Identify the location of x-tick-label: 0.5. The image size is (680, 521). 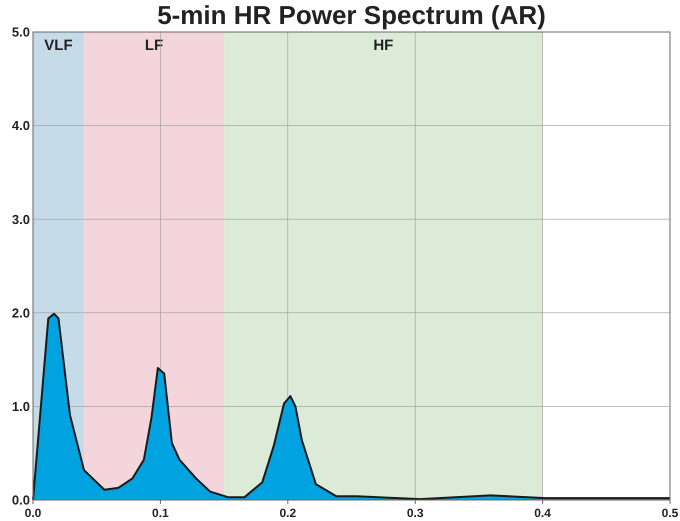
(670, 513).